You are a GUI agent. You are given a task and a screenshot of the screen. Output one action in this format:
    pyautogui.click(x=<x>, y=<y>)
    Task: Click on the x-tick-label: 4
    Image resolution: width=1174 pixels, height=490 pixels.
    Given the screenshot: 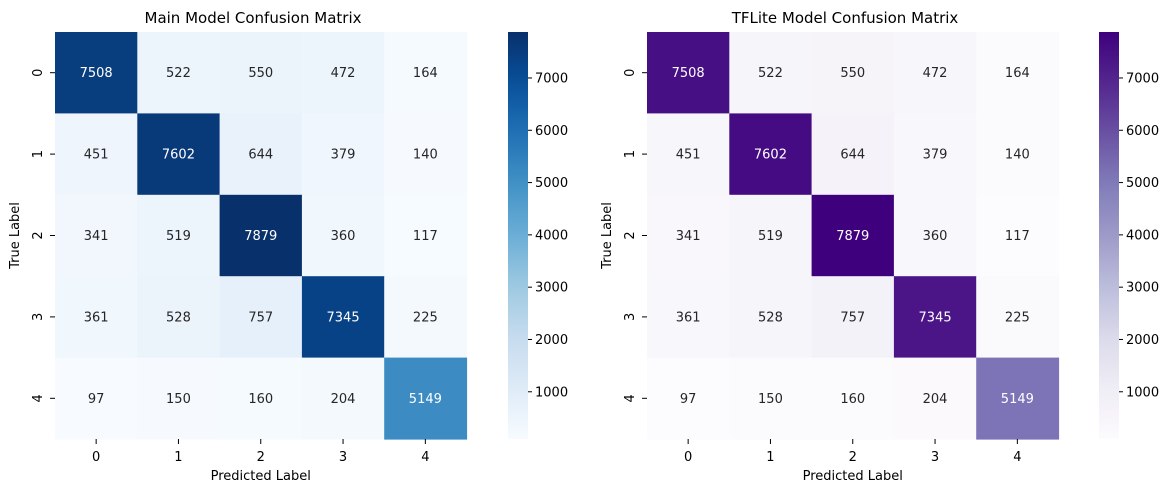 What is the action you would take?
    pyautogui.click(x=1017, y=457)
    